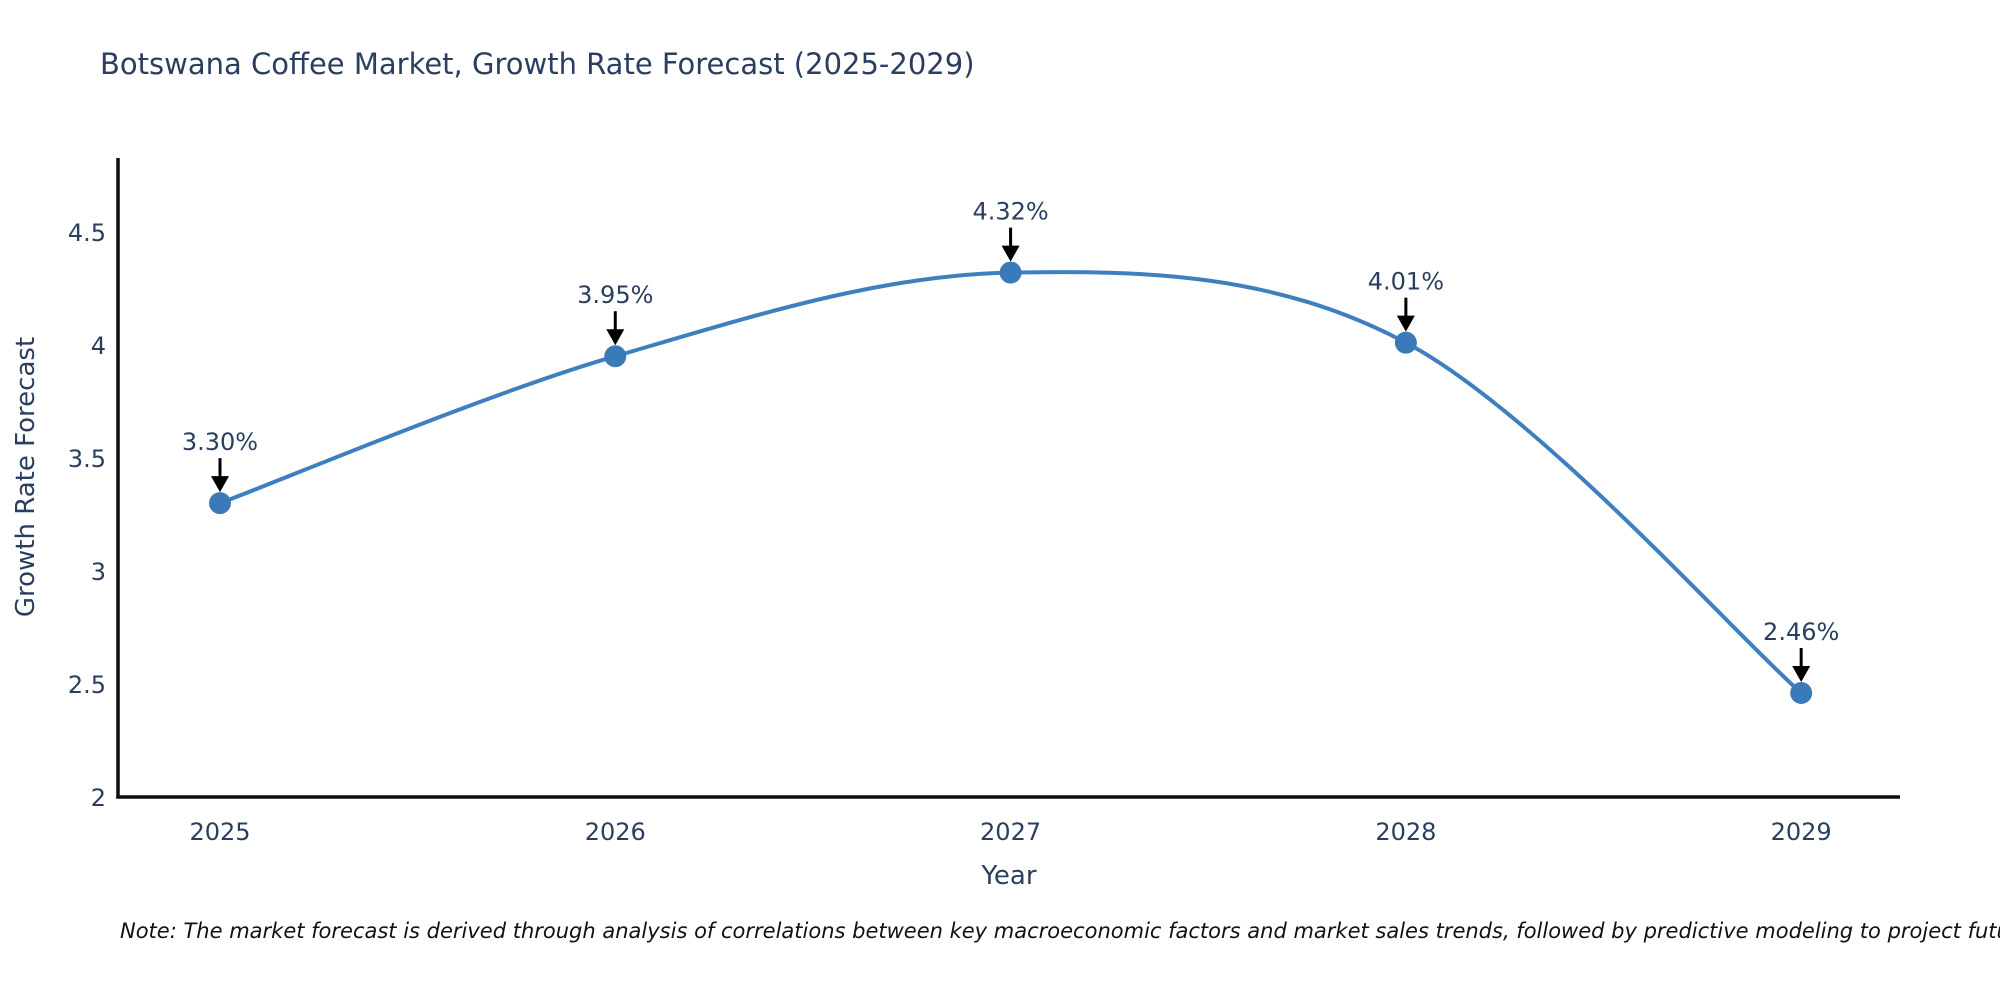 This screenshot has height=1000, width=2000. What do you see at coordinates (1008, 876) in the screenshot?
I see `x-axis-title: Year` at bounding box center [1008, 876].